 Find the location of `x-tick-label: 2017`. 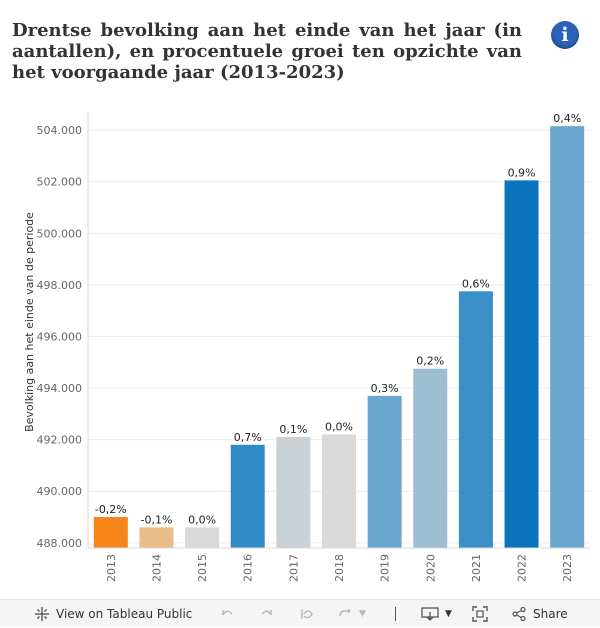

x-tick-label: 2017 is located at coordinates (293, 568).